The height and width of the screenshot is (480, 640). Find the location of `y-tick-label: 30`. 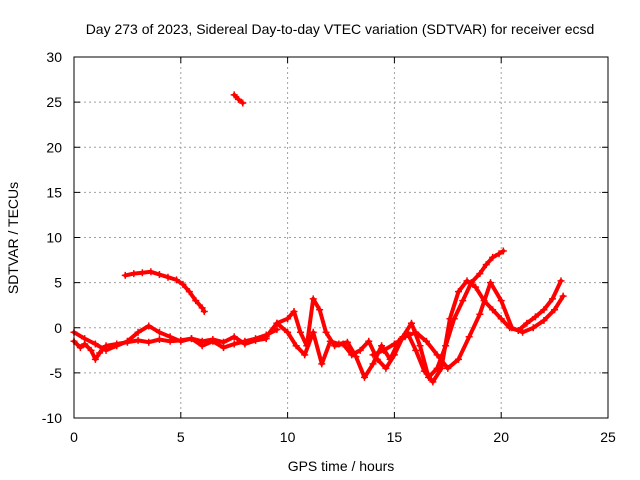

y-tick-label: 30 is located at coordinates (54, 57).